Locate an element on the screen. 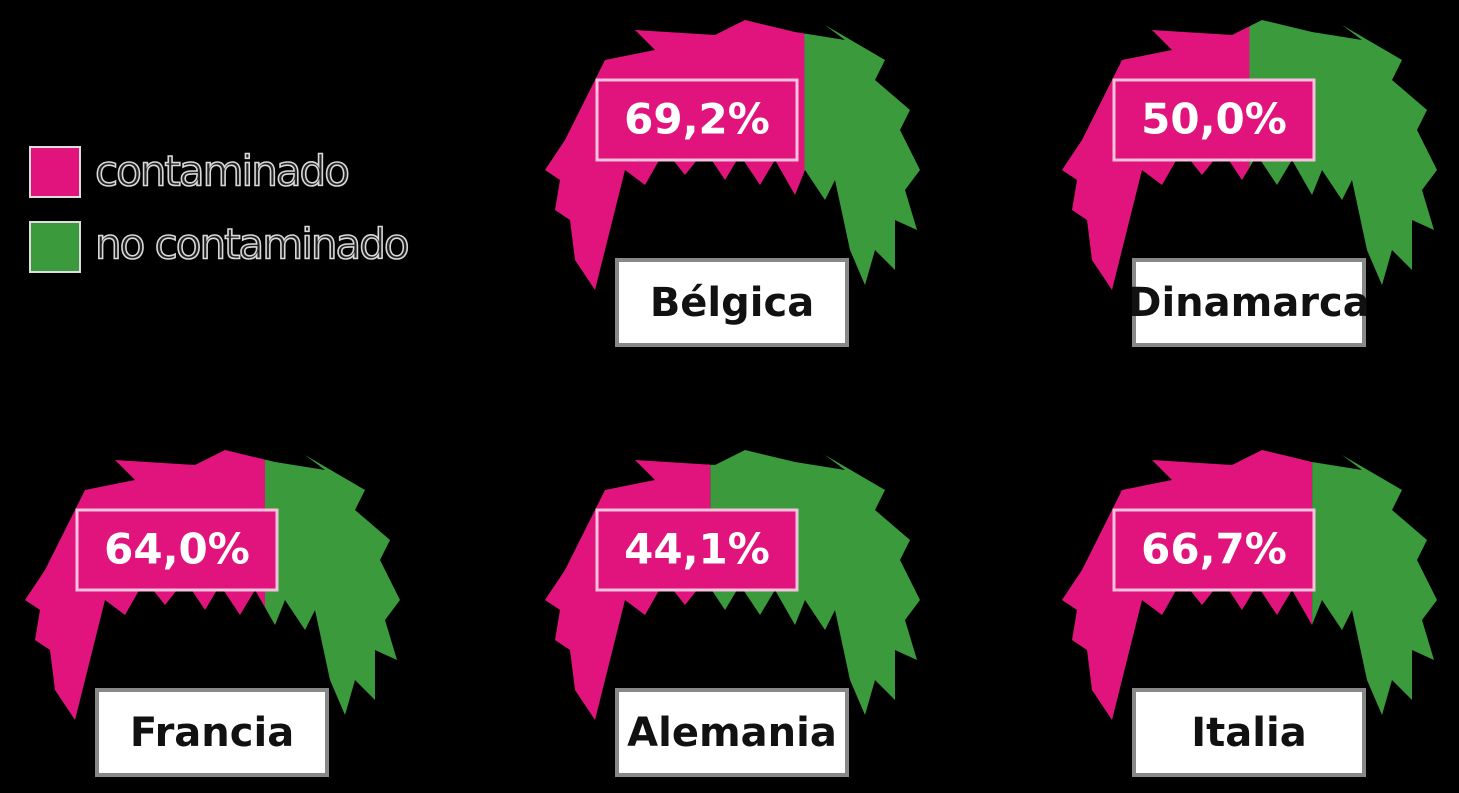 The image size is (1459, 793). legend-label: contaminado is located at coordinates (221, 171).